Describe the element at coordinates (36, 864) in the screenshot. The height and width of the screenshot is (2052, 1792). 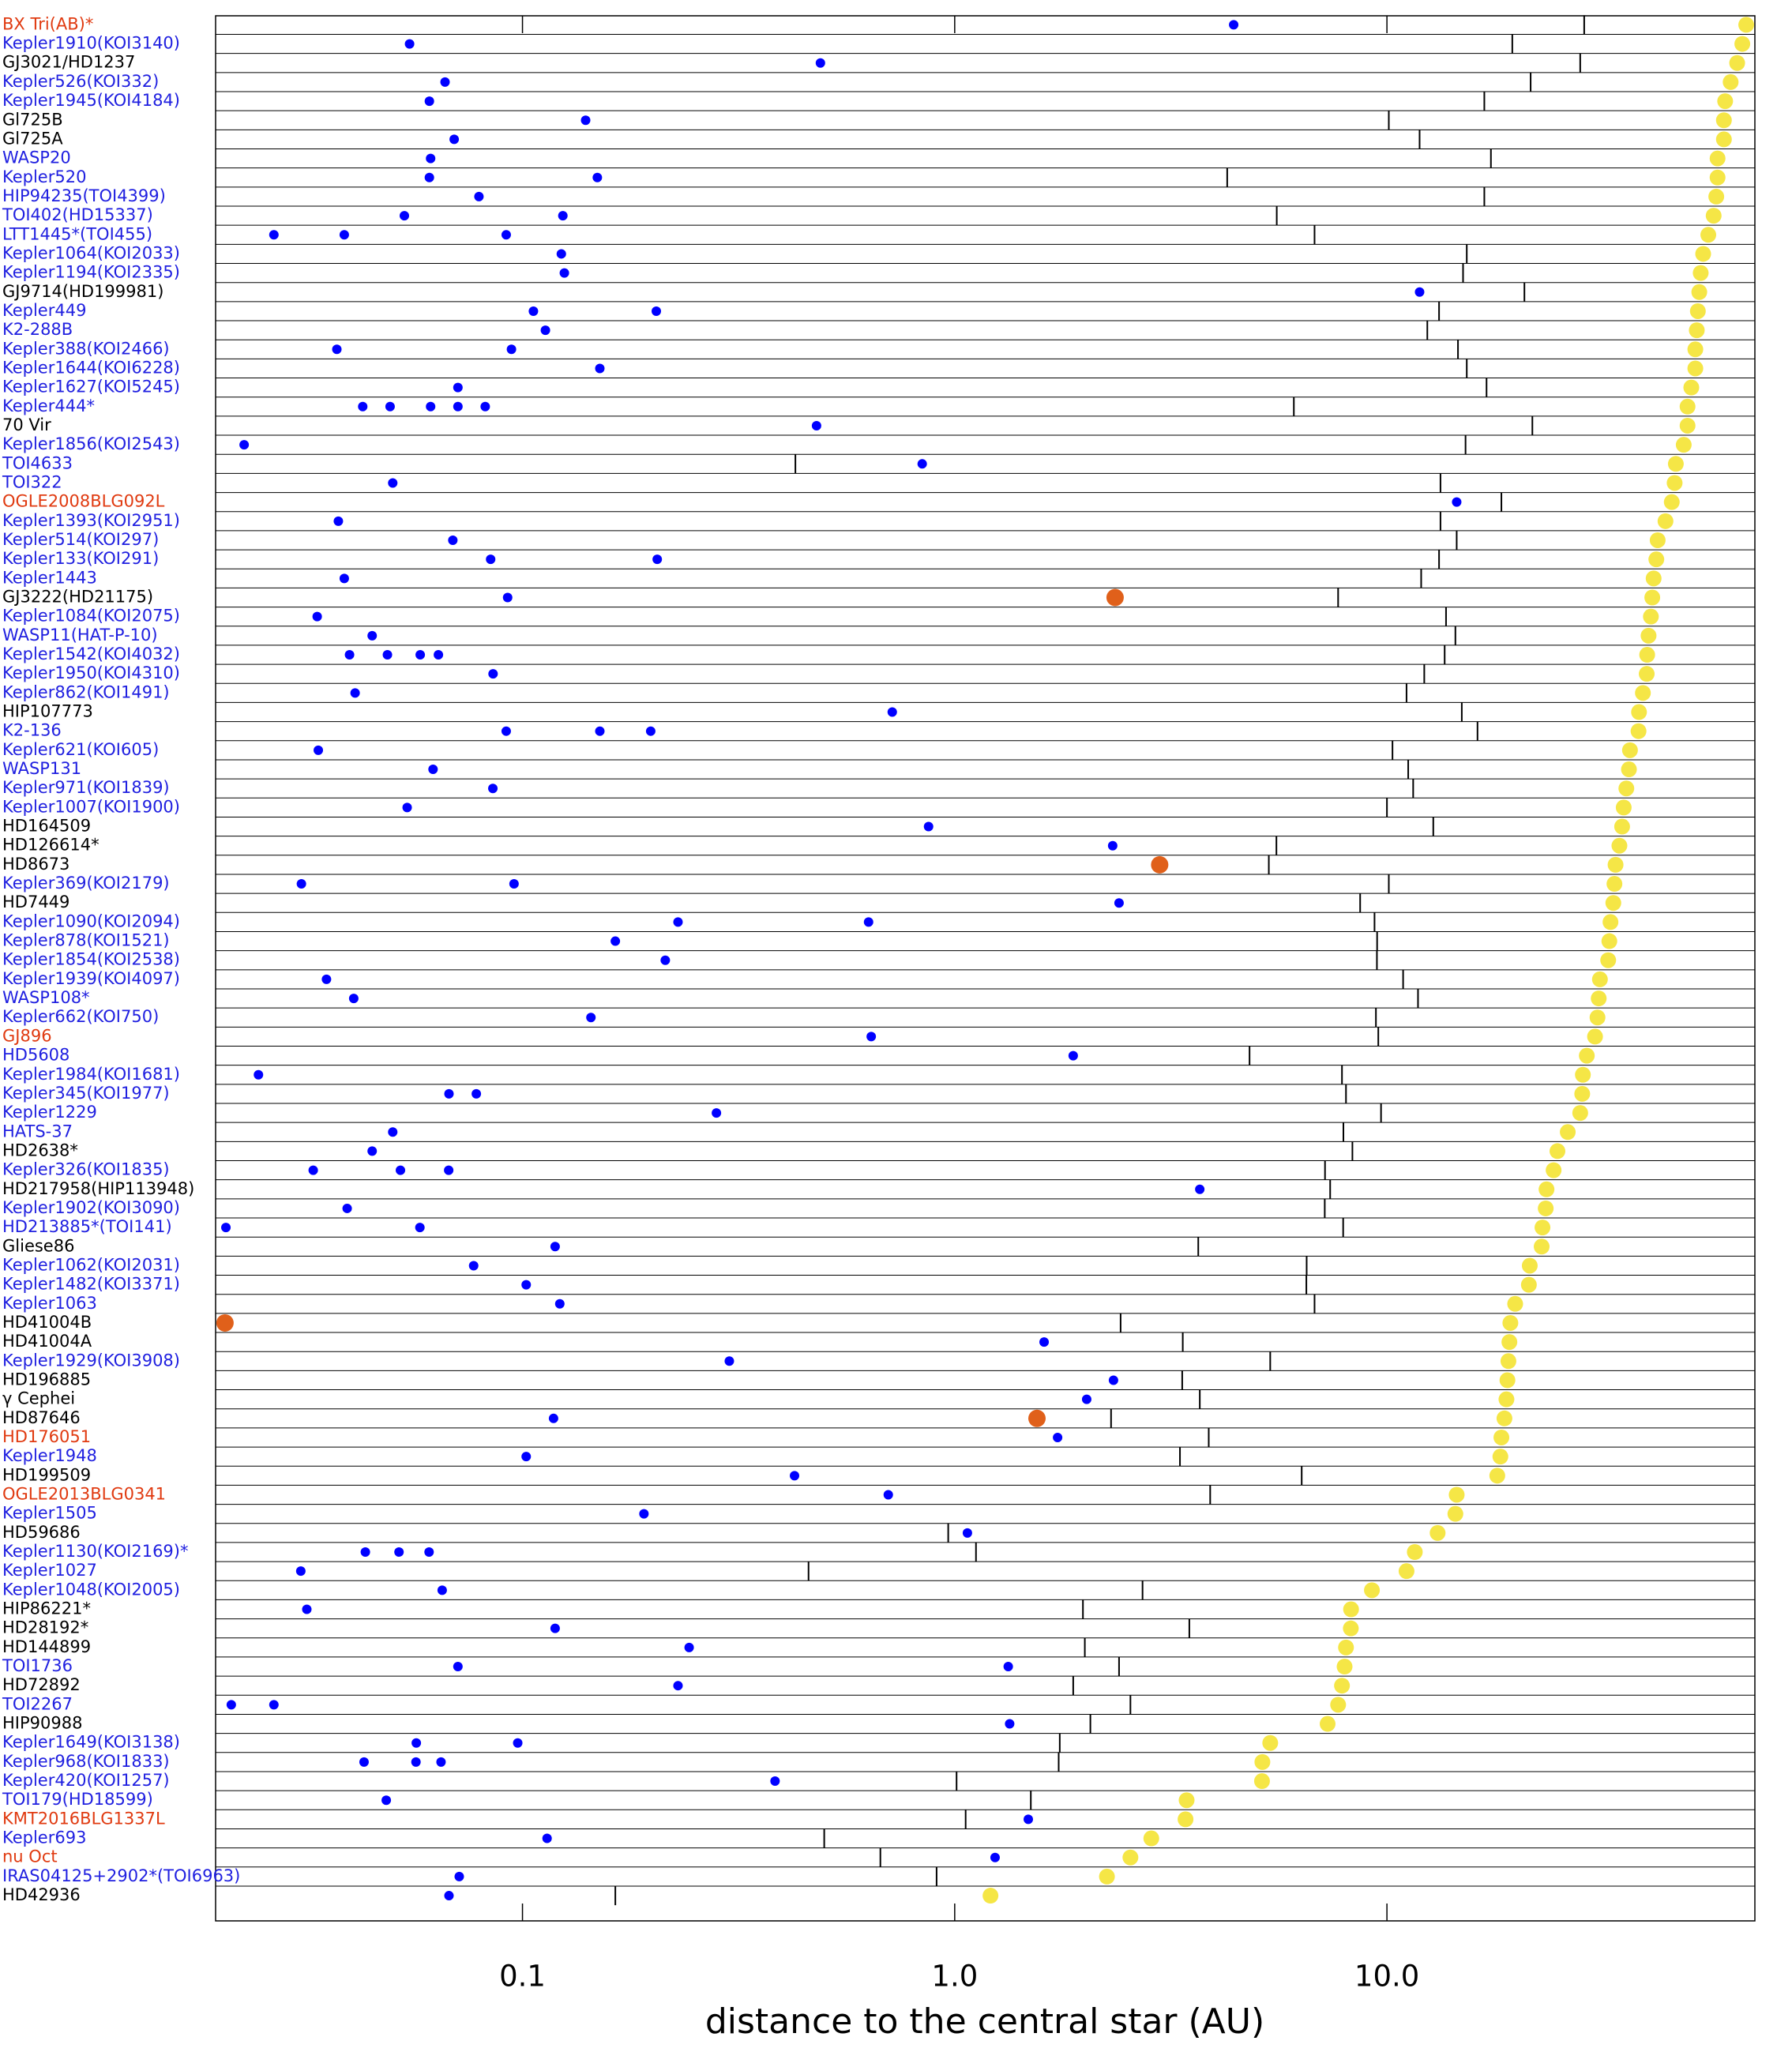
I see `system-label: HD8673` at that location.